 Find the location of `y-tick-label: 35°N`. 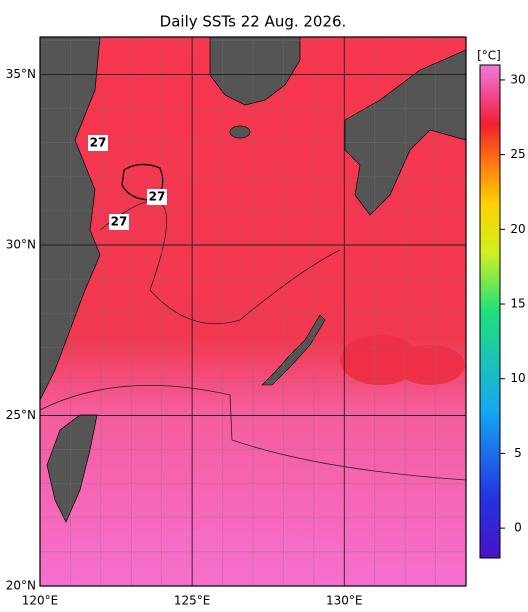

y-tick-label: 35°N is located at coordinates (21, 74).